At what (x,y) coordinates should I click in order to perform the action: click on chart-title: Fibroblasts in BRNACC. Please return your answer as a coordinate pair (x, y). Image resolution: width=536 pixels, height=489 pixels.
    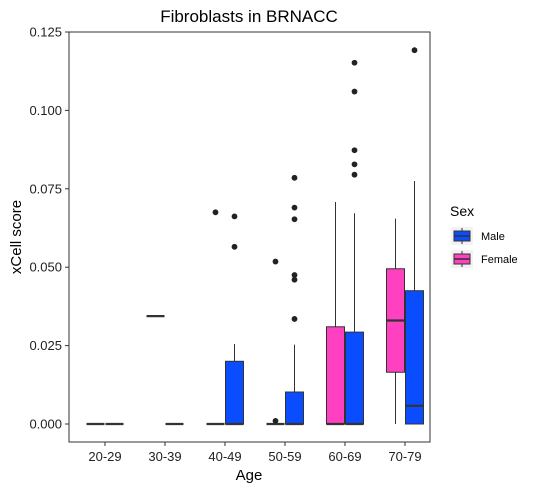
    Looking at the image, I should click on (249, 16).